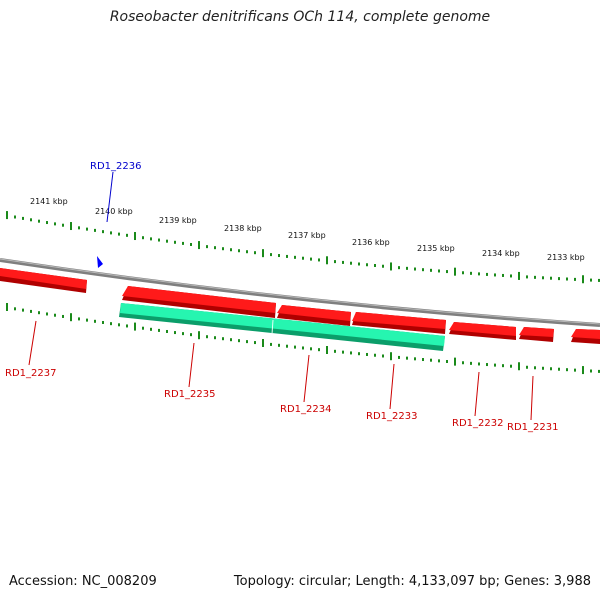  Describe the element at coordinates (307, 235) in the screenshot. I see `scale-label: 2137 kbp` at that location.